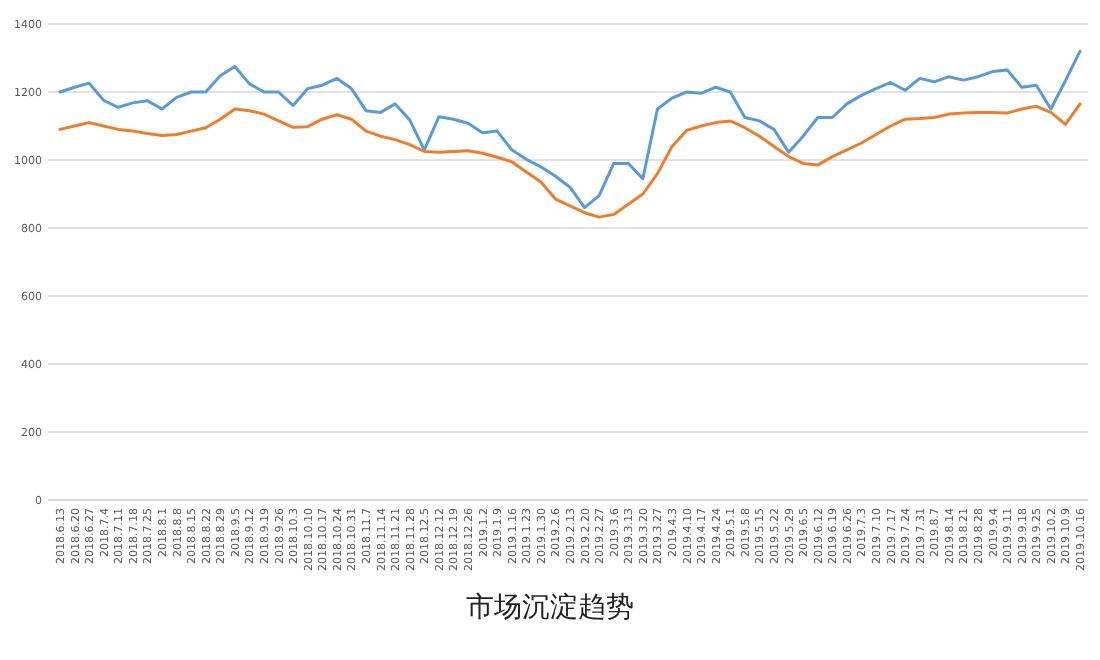  I want to click on text: 市场沉淀趋势, so click(550, 608).